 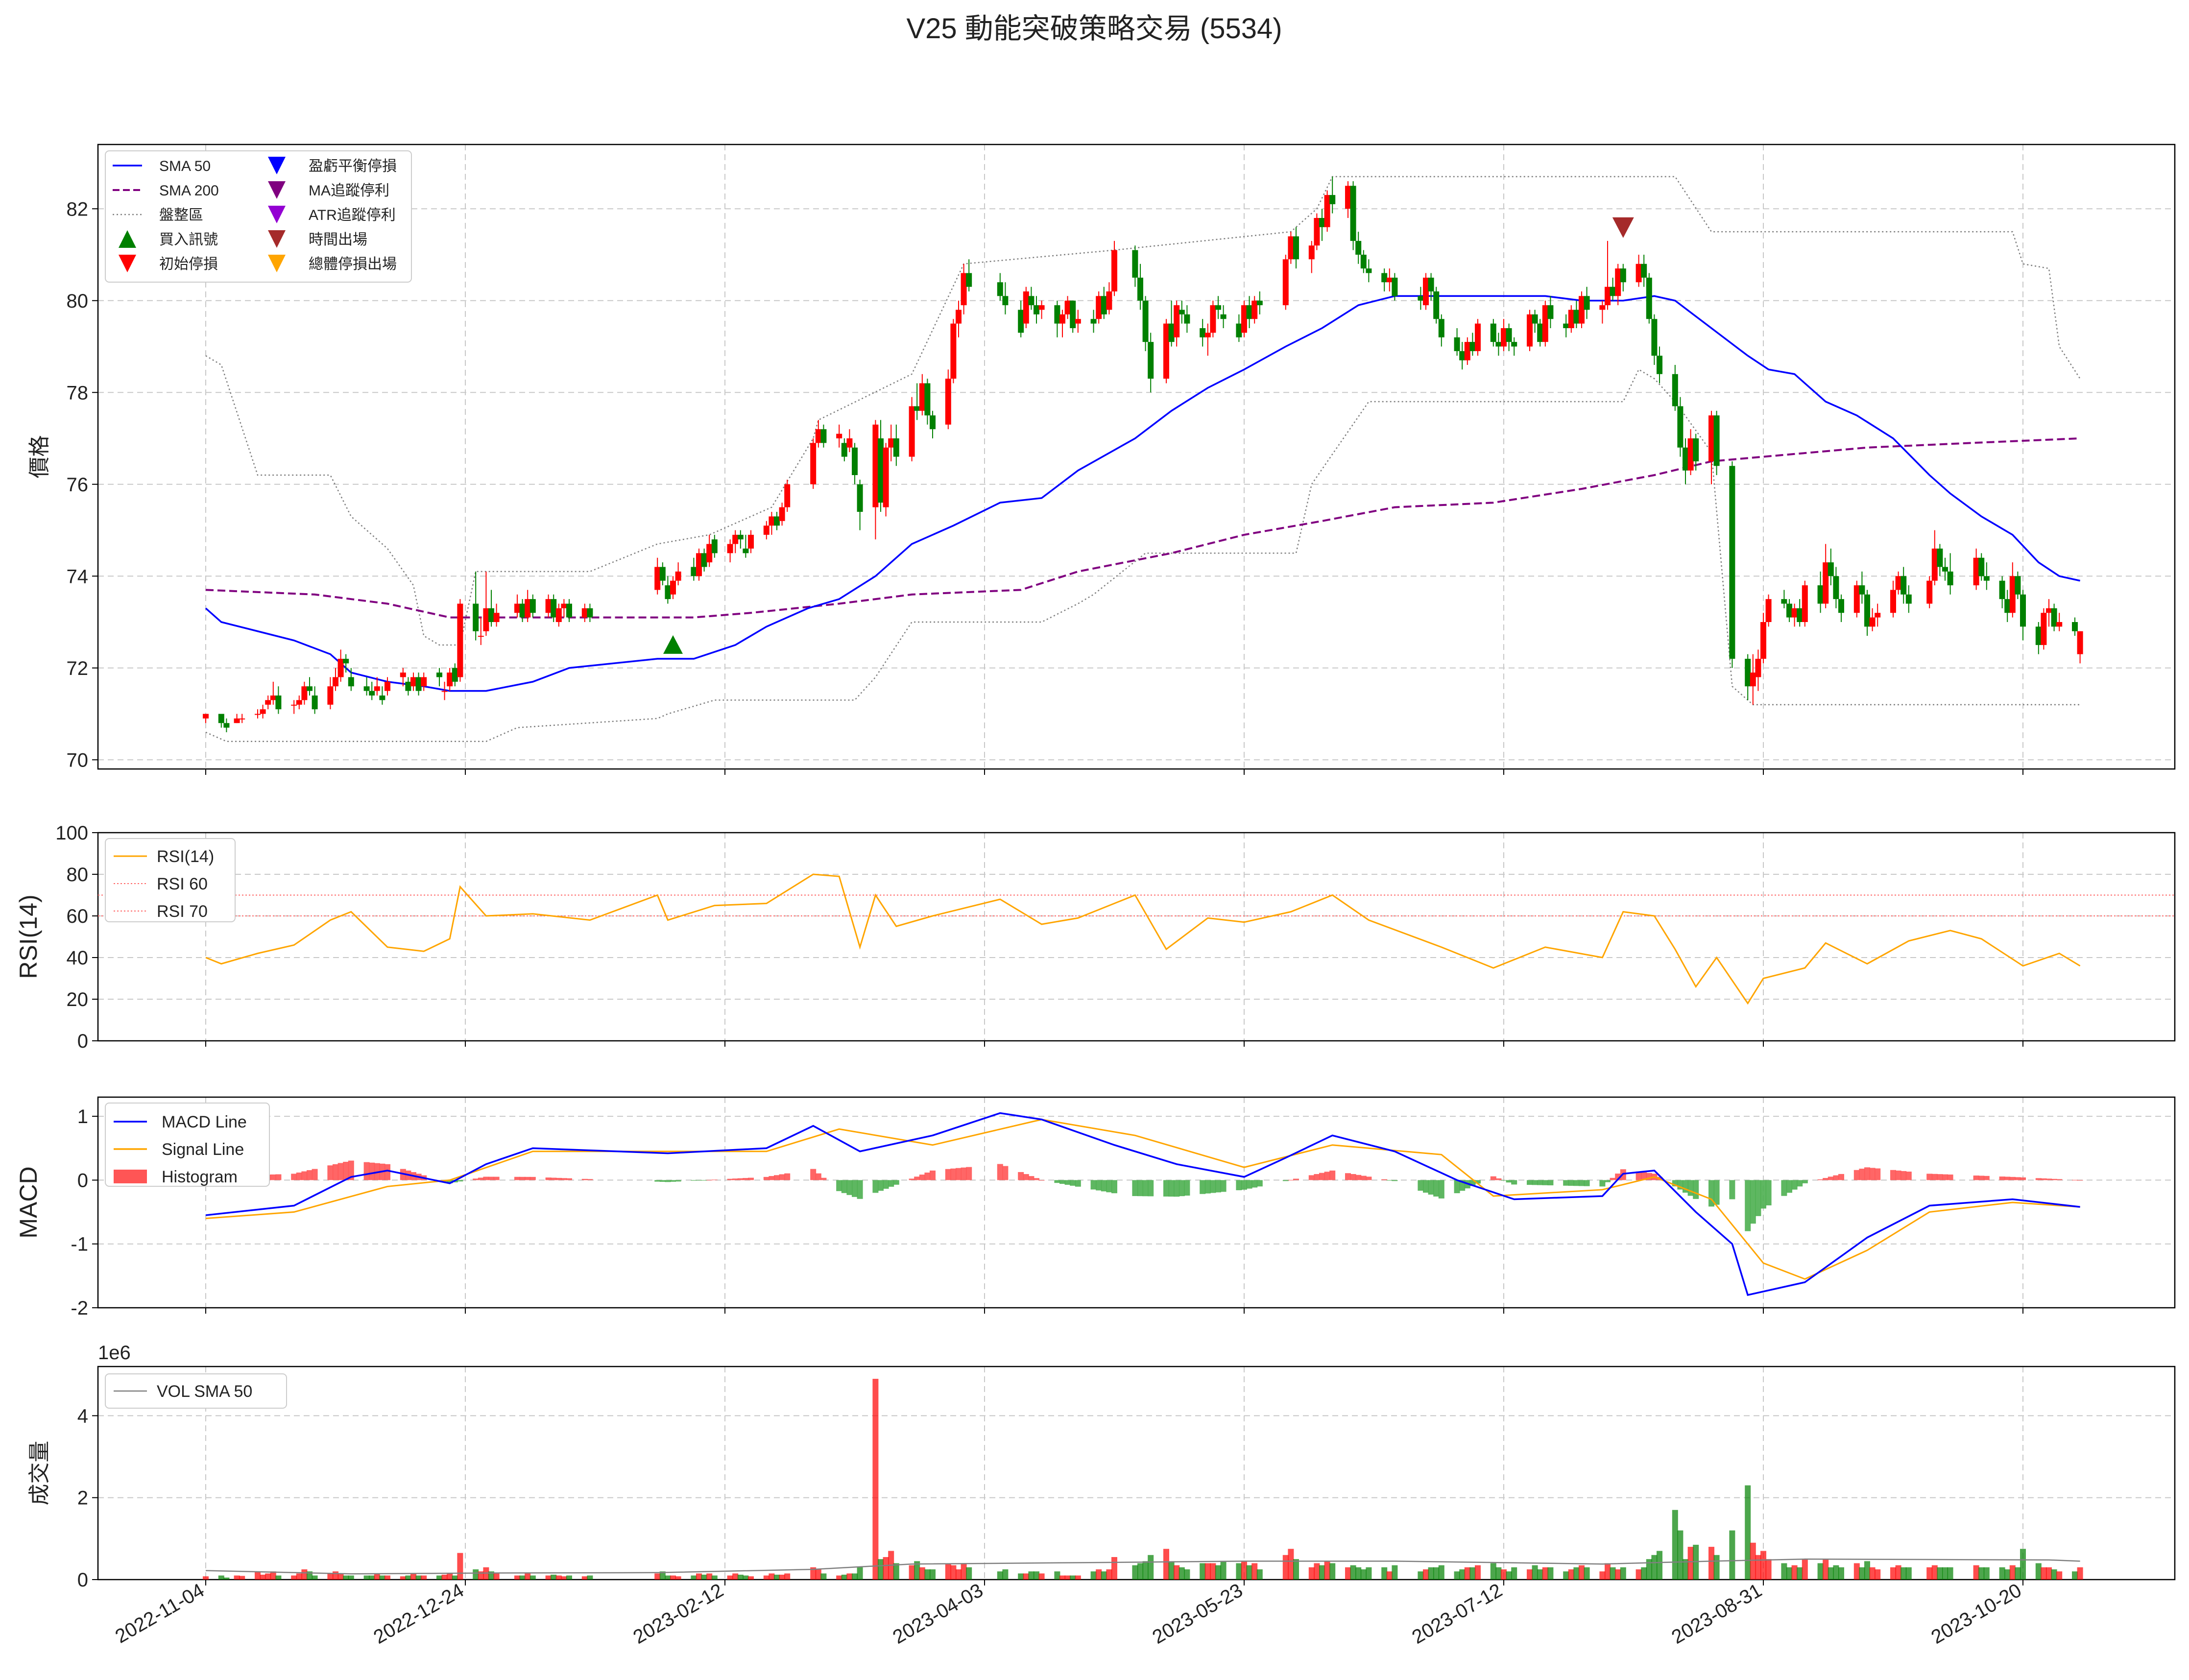 I want to click on x-tick-label: 2023-10-20, so click(x=1976, y=1614).